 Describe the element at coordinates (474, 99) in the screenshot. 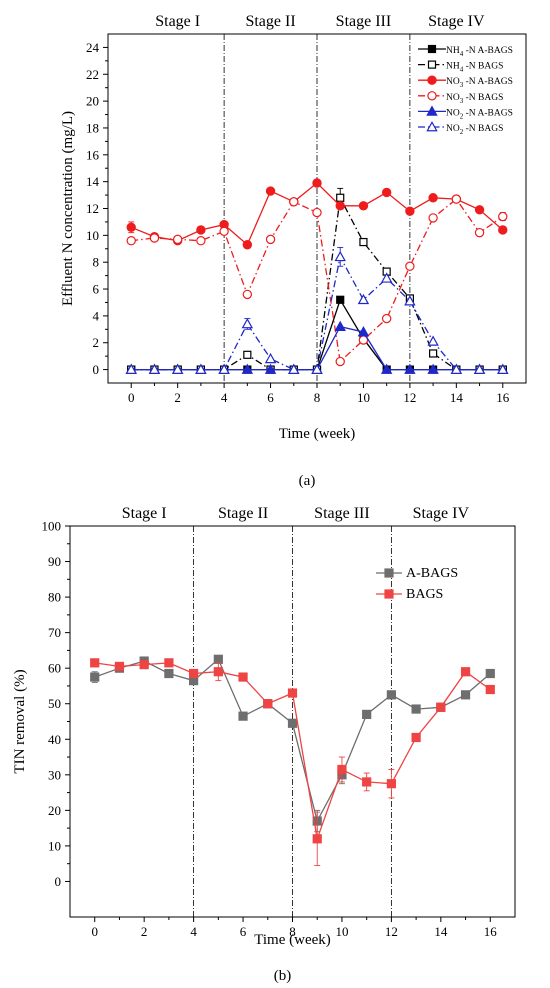

I see `legend-entry: NO3 -N BAGS` at that location.